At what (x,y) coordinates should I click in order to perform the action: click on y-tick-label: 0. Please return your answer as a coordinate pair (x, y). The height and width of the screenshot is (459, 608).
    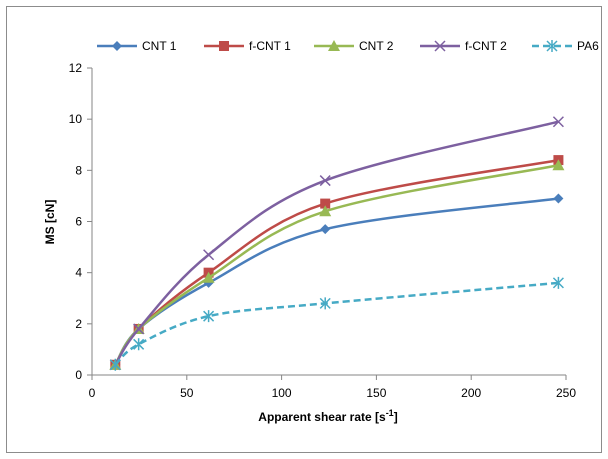
    Looking at the image, I should click on (78, 375).